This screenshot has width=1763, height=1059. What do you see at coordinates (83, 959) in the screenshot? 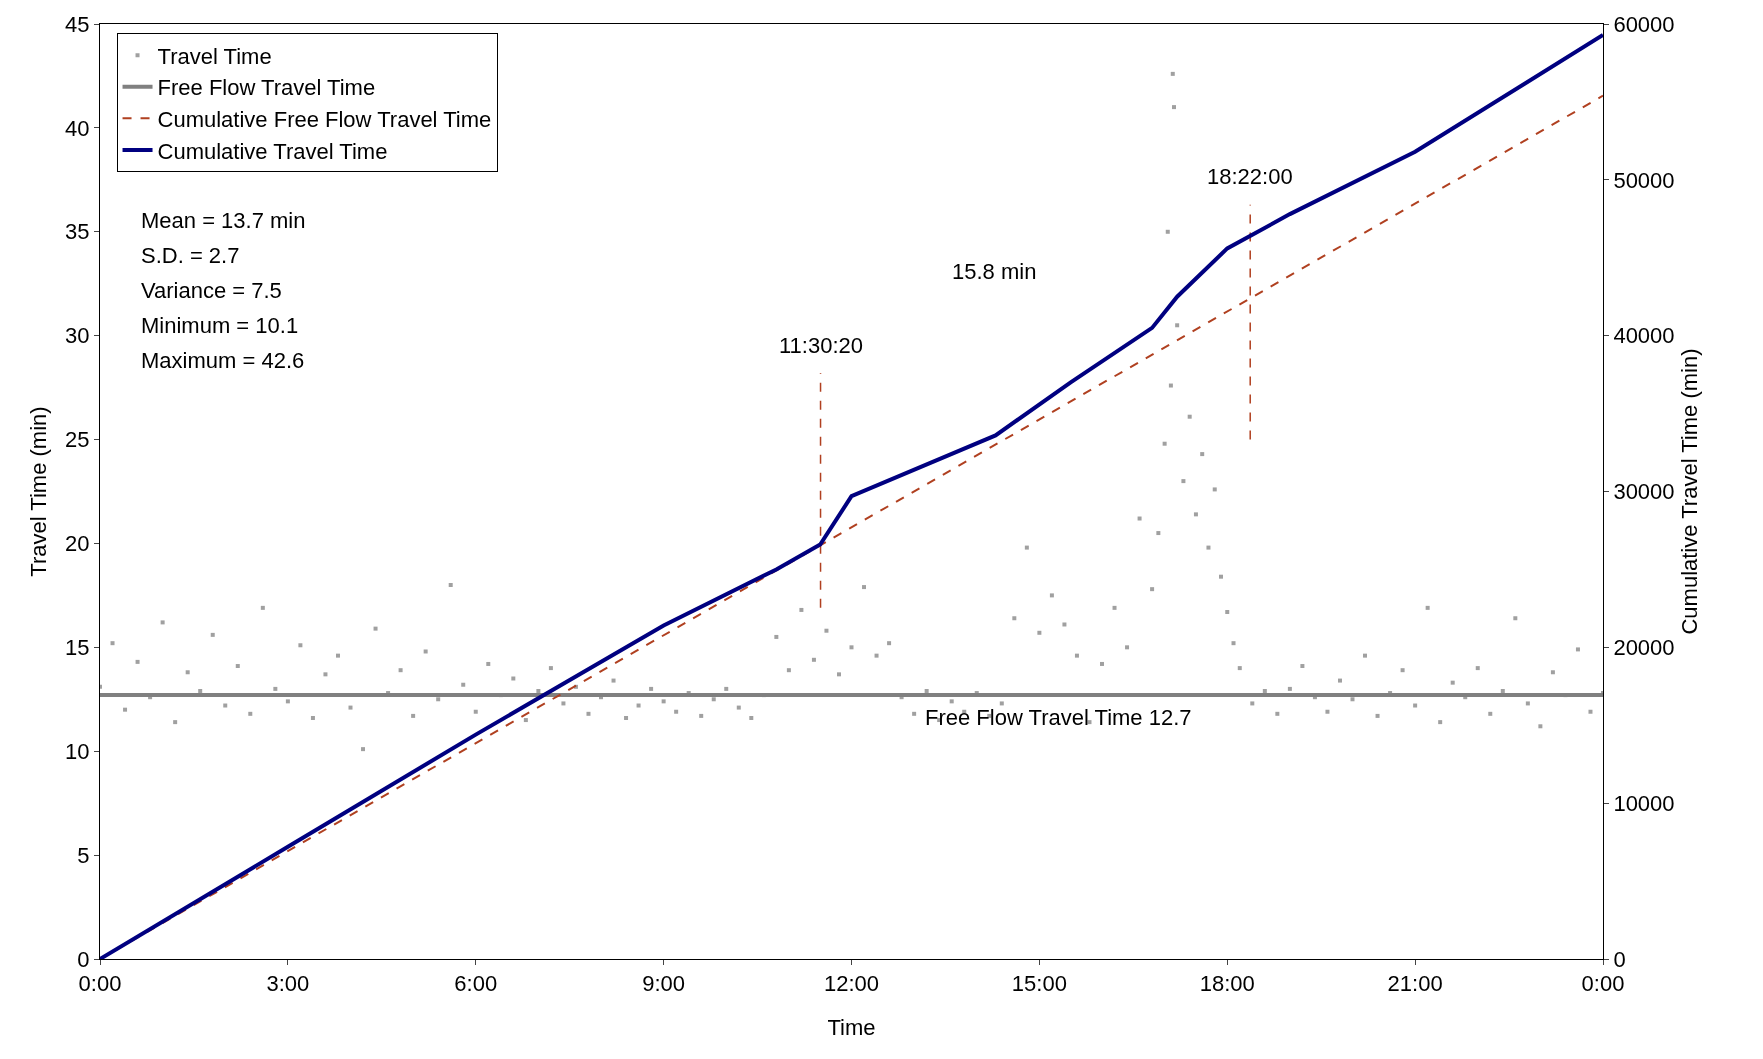
I see `y-tick-label: 0` at bounding box center [83, 959].